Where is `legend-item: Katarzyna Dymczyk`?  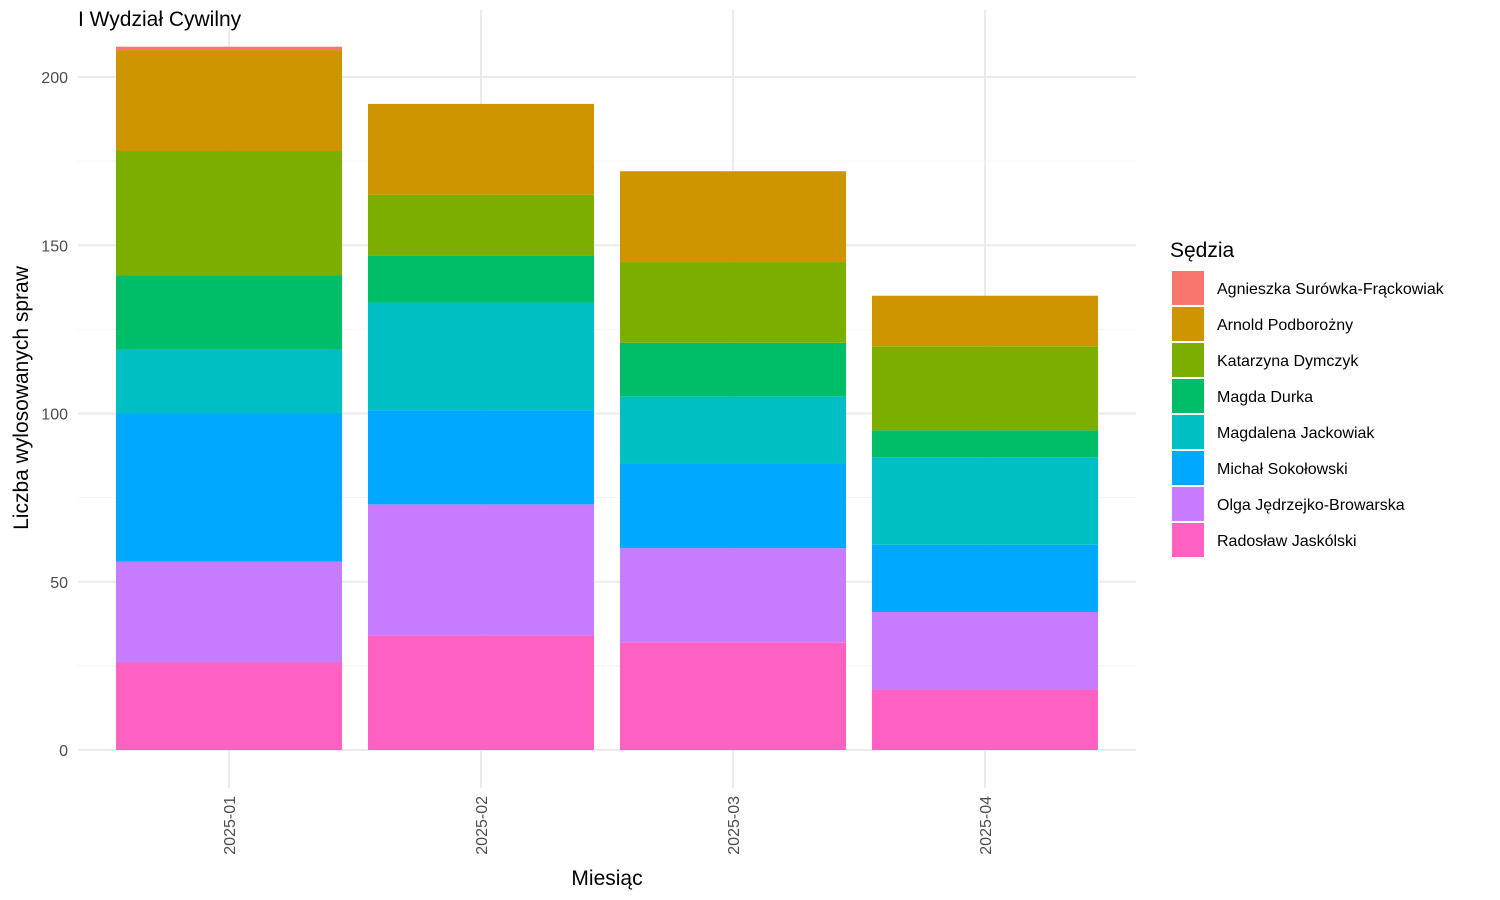 legend-item: Katarzyna Dymczyk is located at coordinates (1265, 360).